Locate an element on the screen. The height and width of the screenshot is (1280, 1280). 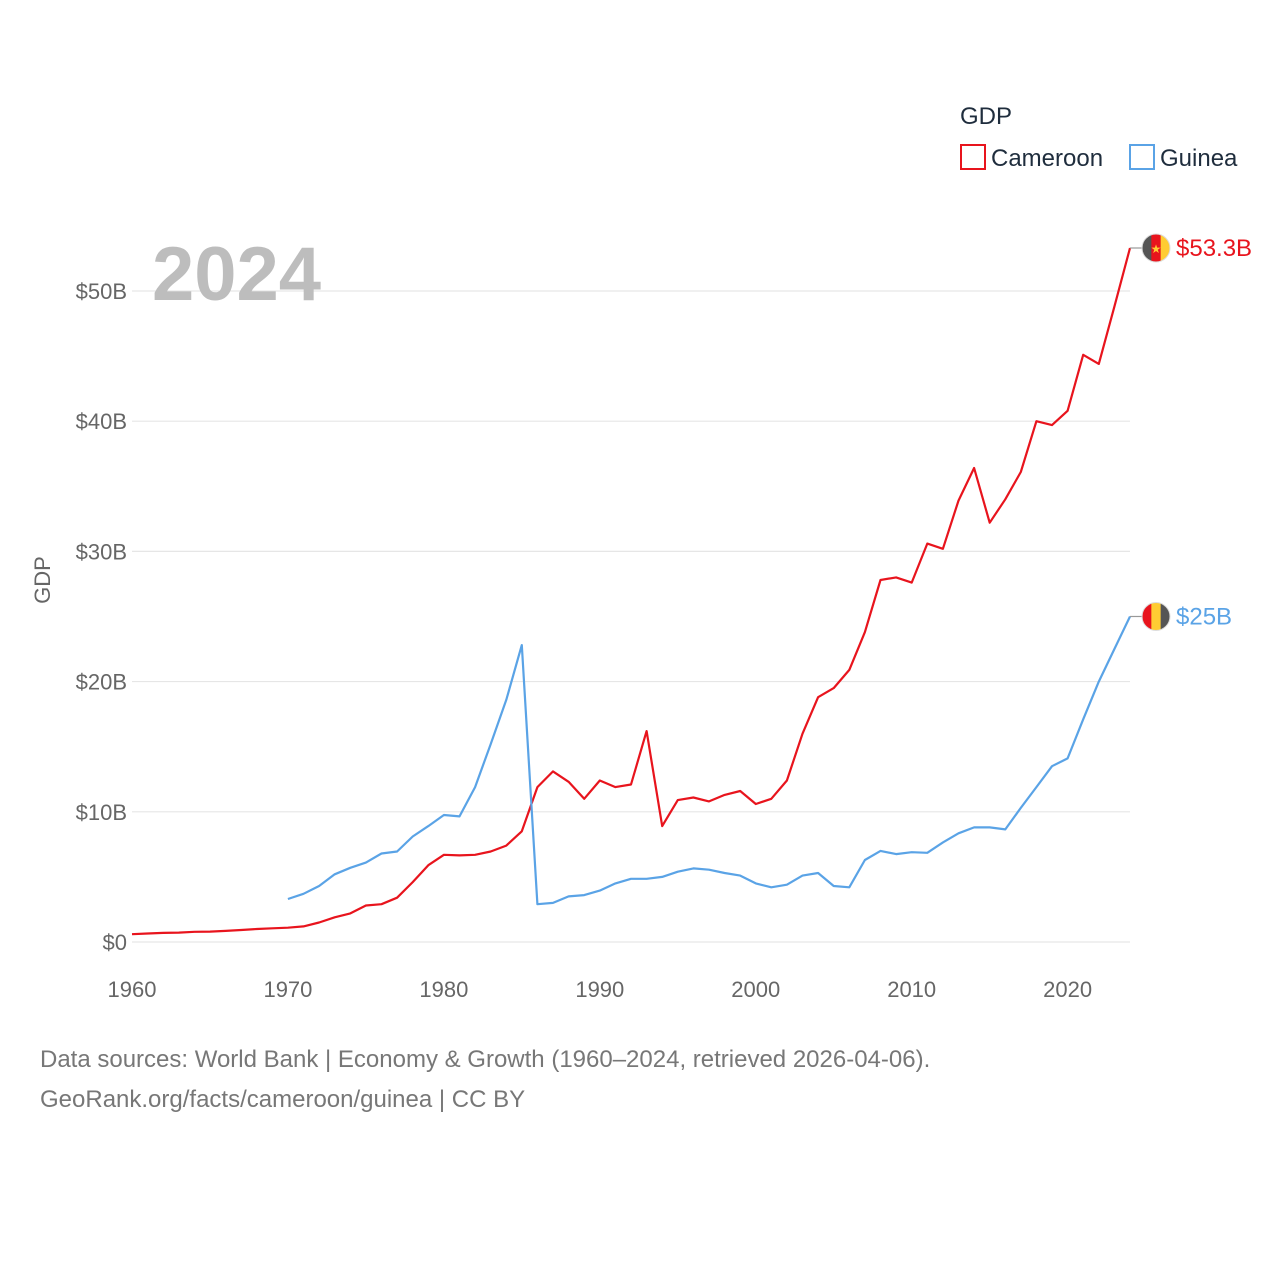
y-tick-label: $50B is located at coordinates (101, 291).